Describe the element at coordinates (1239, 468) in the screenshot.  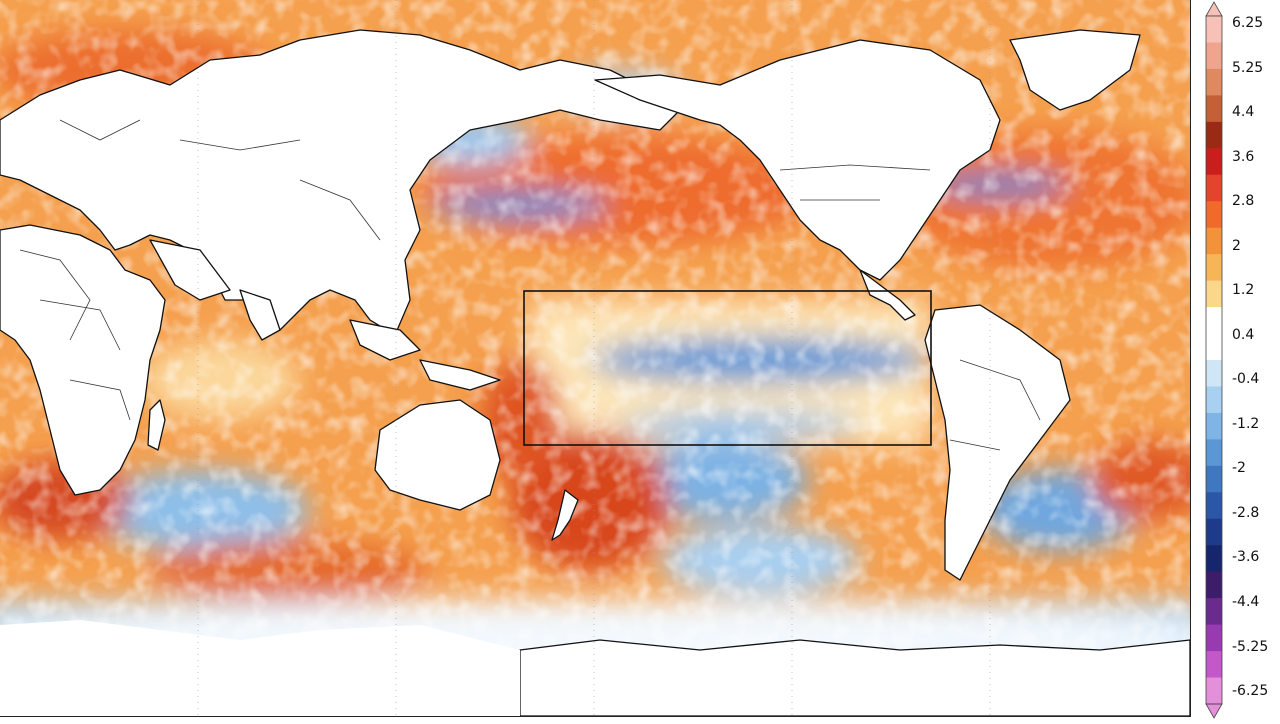
I see `colorbar-tick-label: -2` at that location.